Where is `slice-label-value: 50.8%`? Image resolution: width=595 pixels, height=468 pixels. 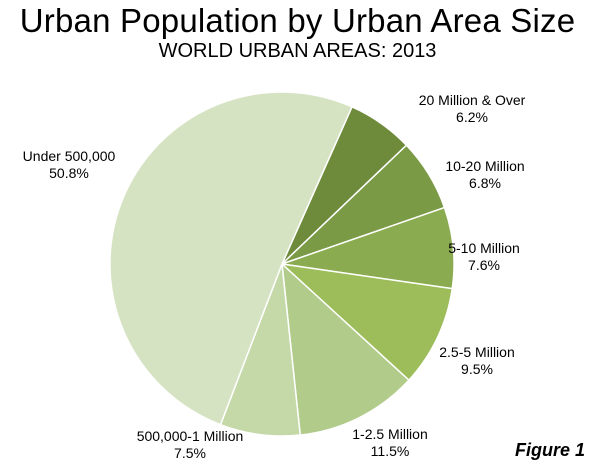 slice-label-value: 50.8% is located at coordinates (69, 173).